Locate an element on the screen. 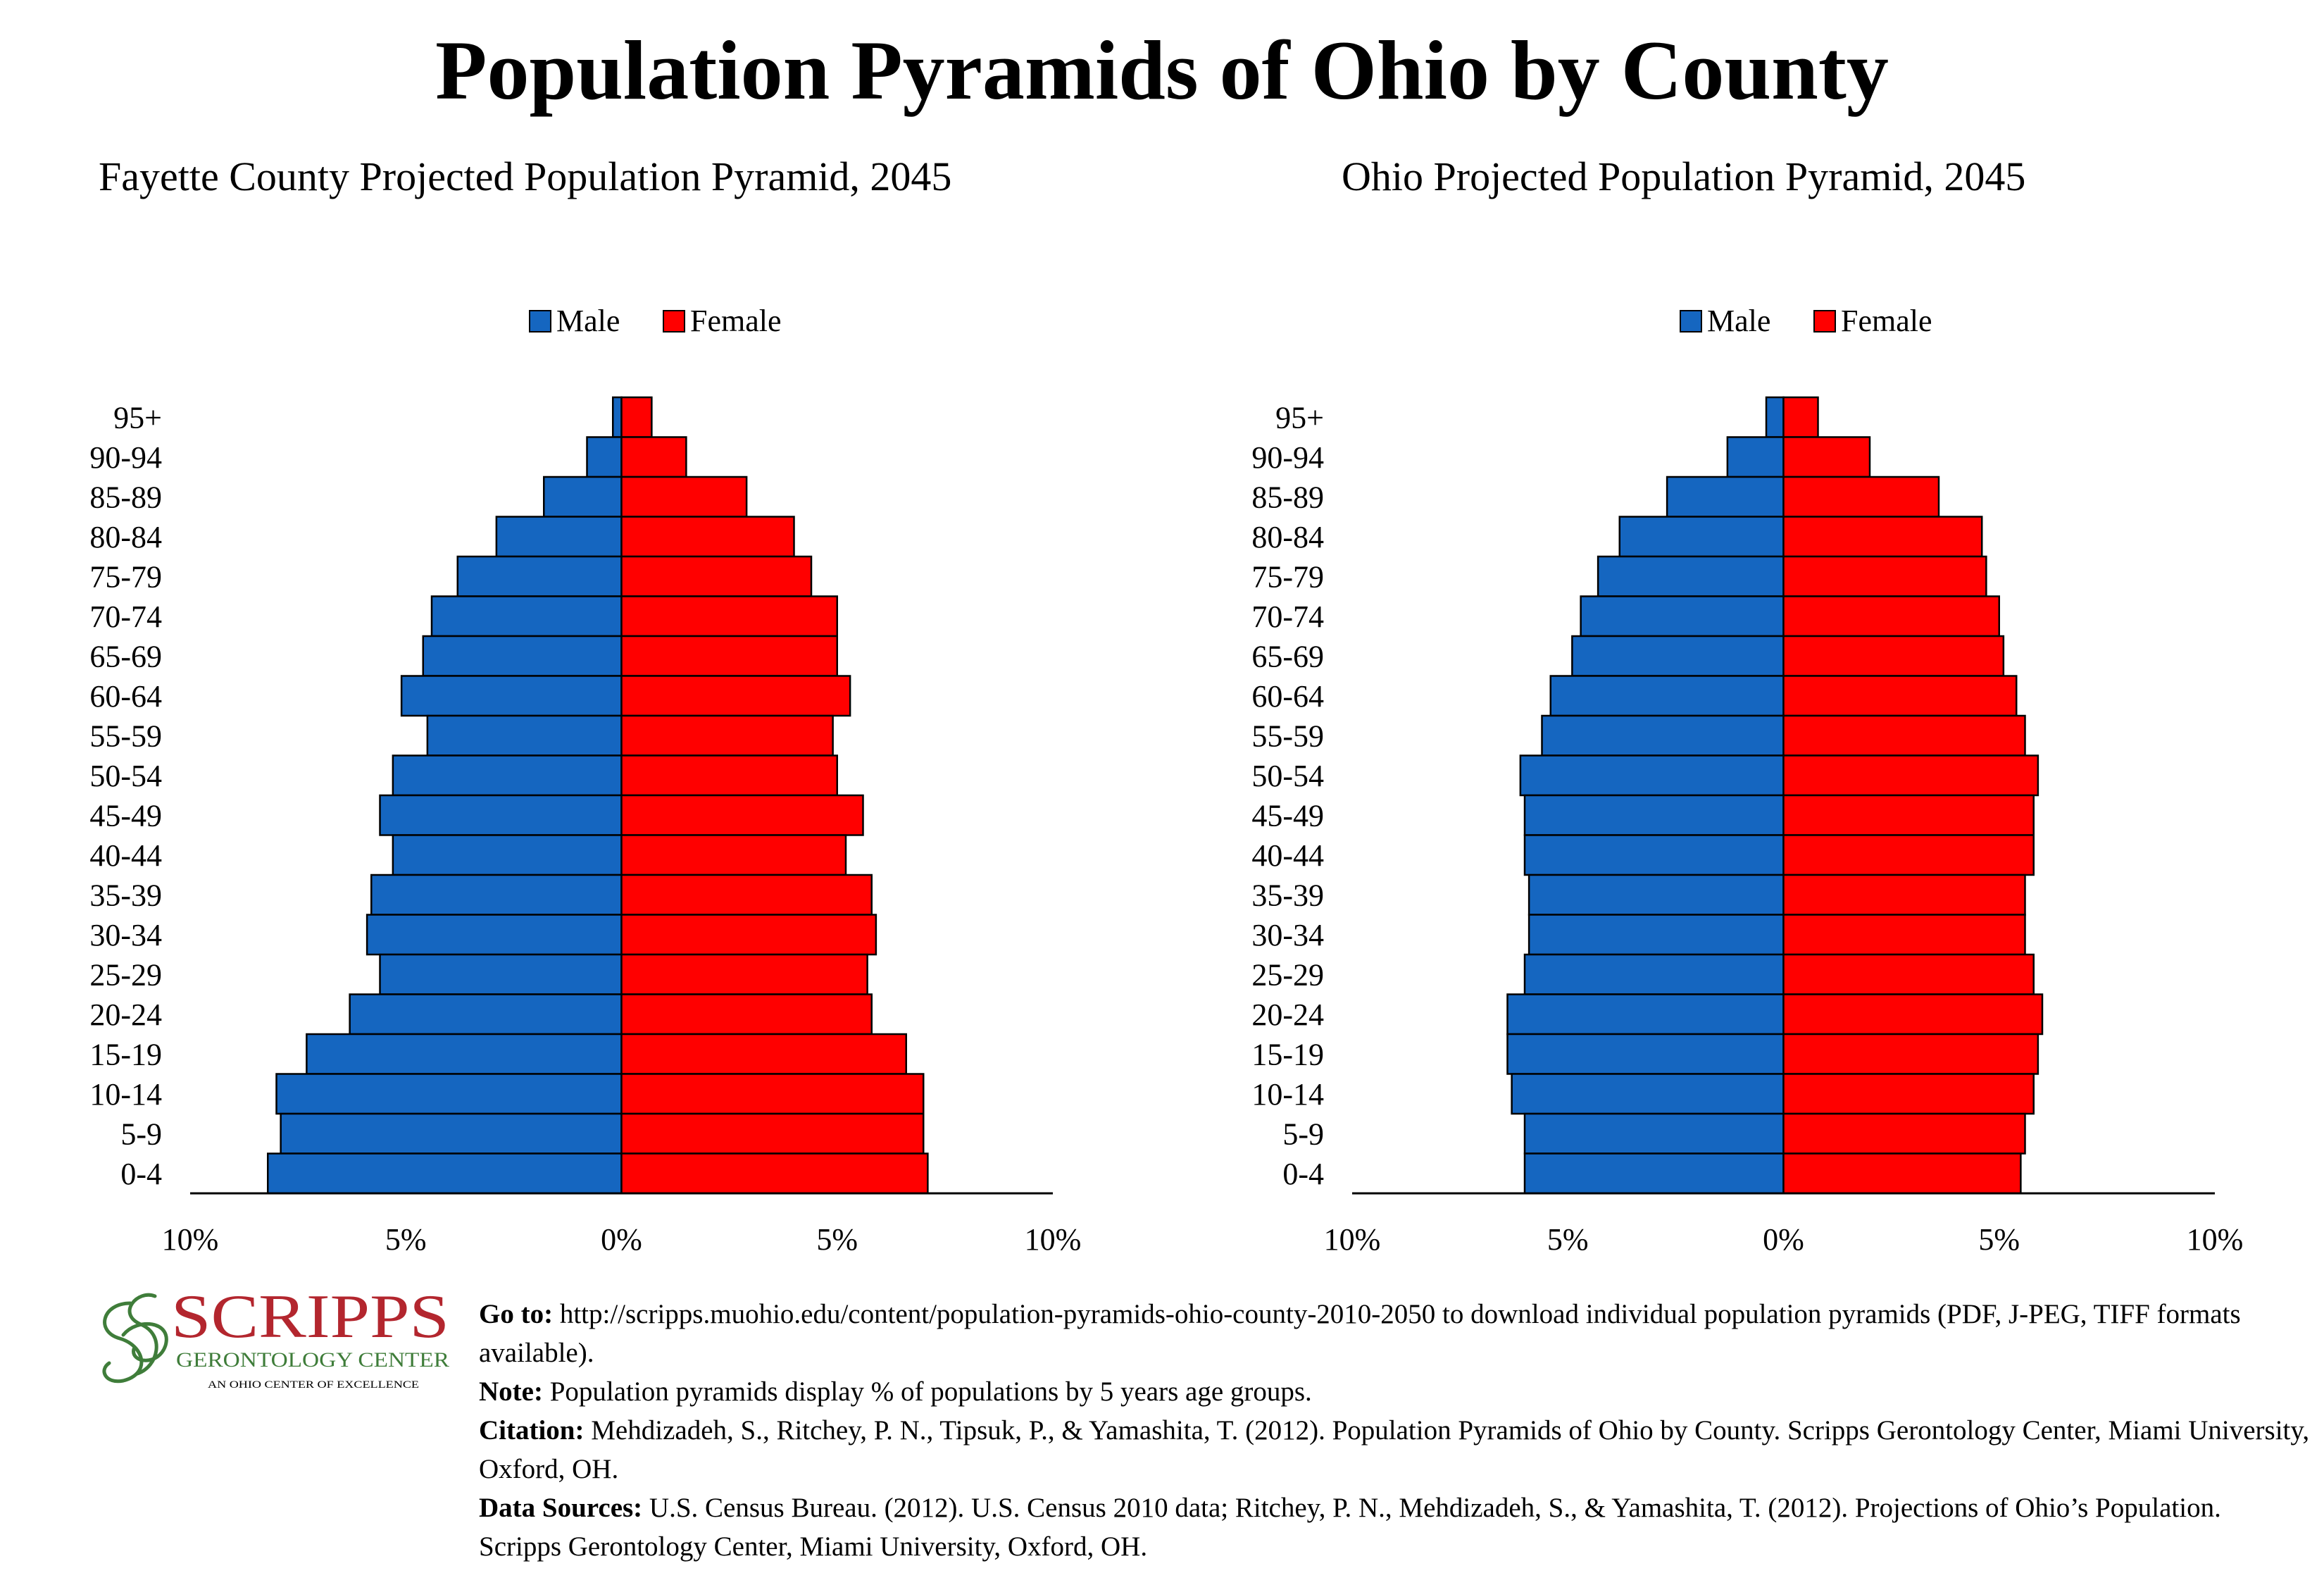 This screenshot has height=1585, width=2324. logo-tagline: AN OHIO CENTER OF EXCELLENCE is located at coordinates (313, 1385).